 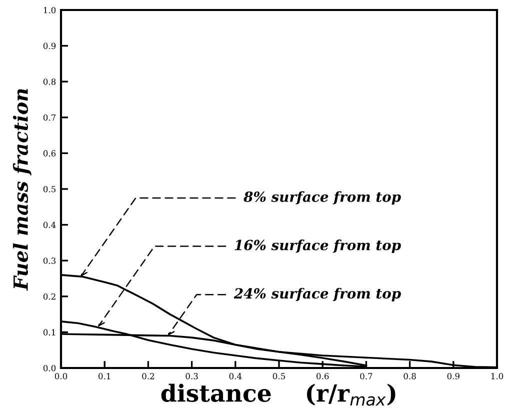 I want to click on x-tick-label: 0.0, so click(x=61, y=376).